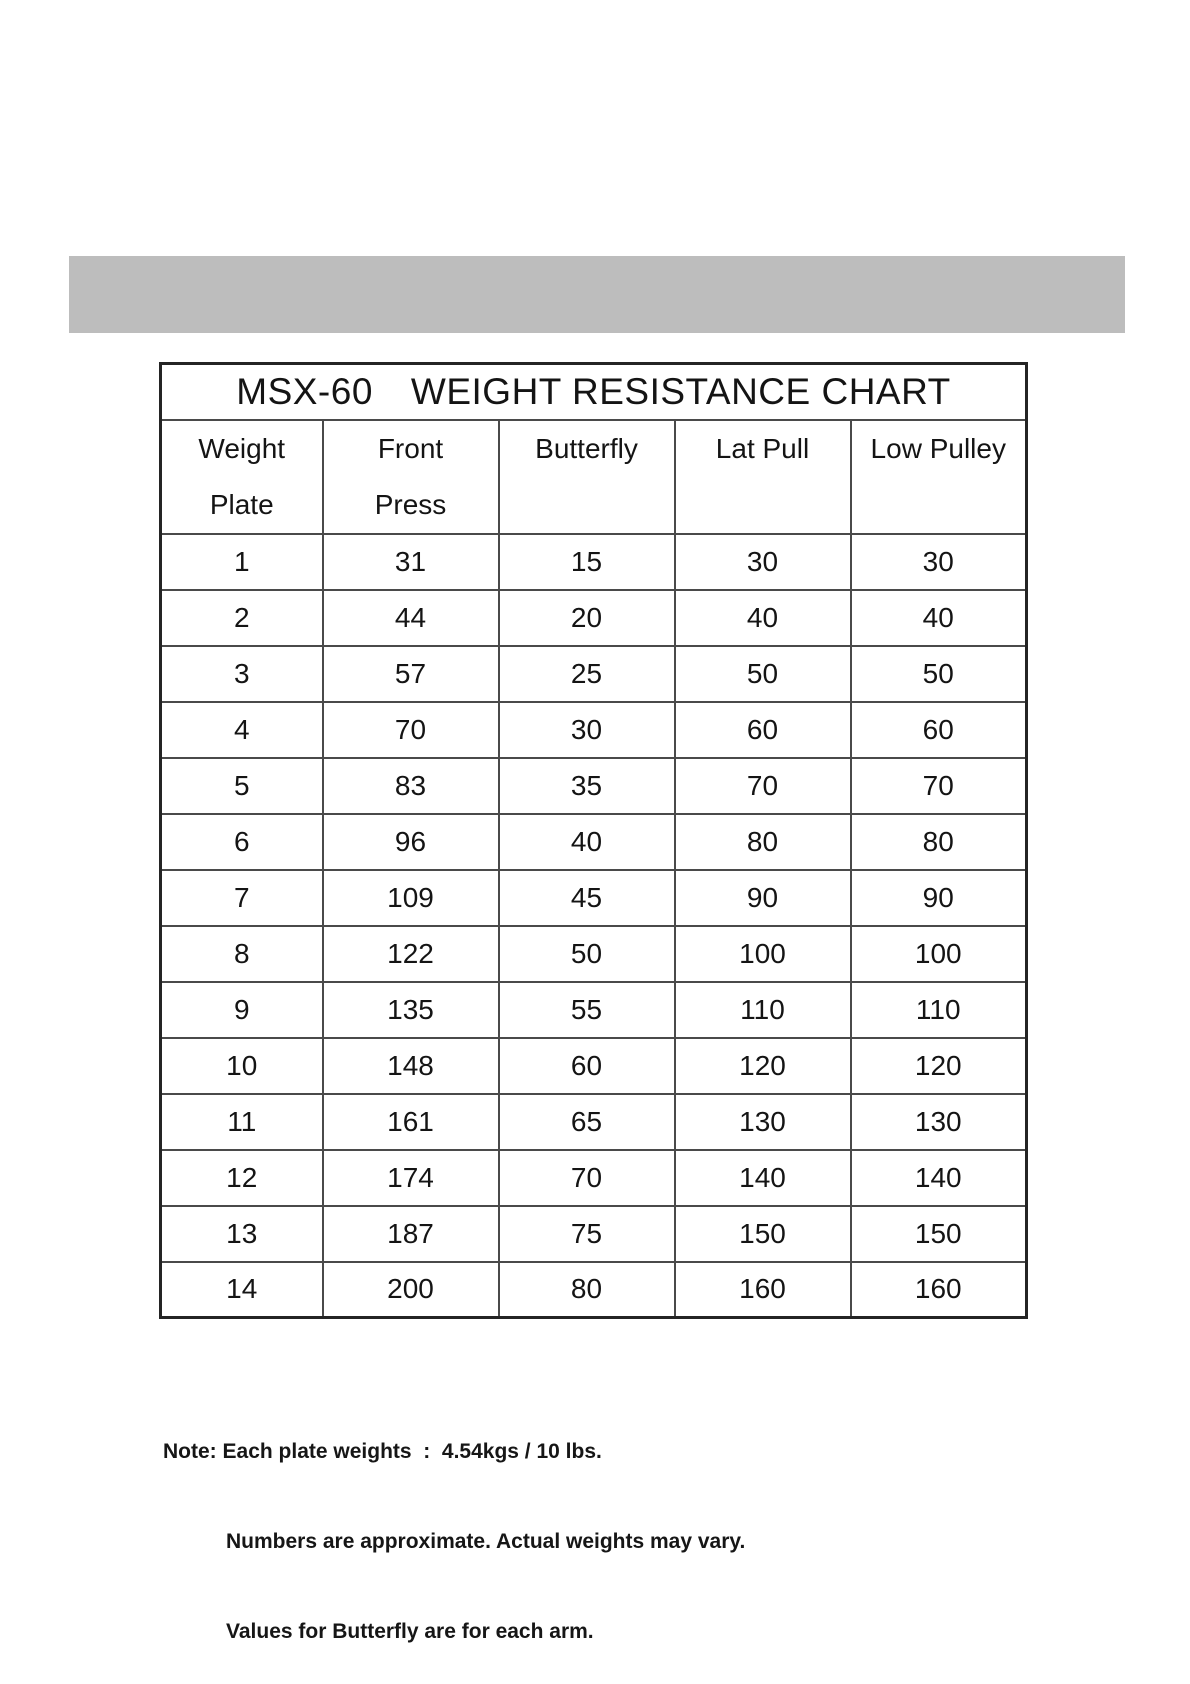 This screenshot has width=1190, height=1684. I want to click on table-title-model: MSX-60, so click(304, 391).